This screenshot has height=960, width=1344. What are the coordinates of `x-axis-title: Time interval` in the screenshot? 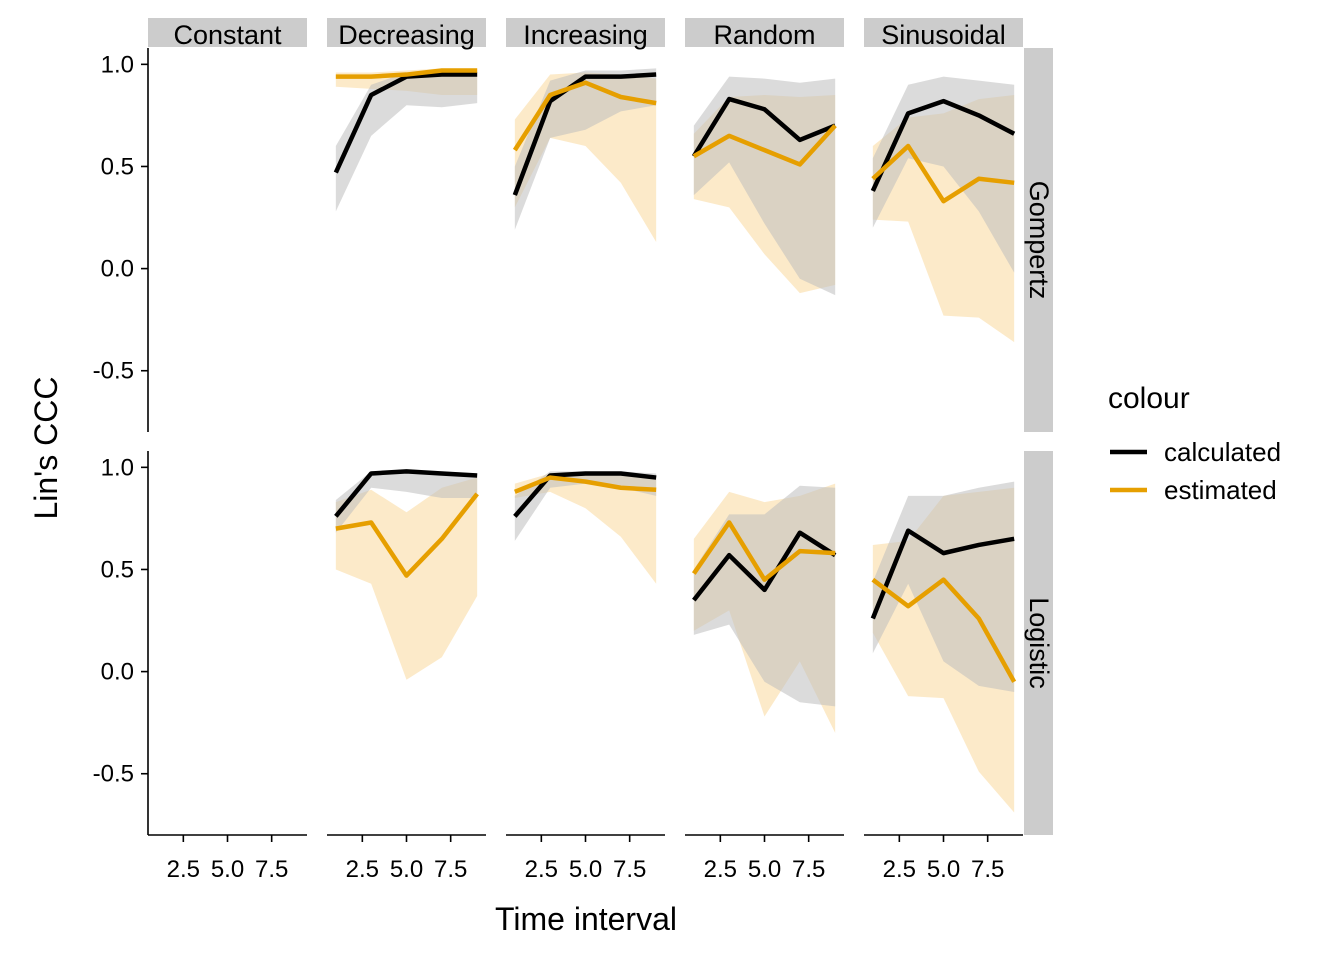 It's located at (586, 919).